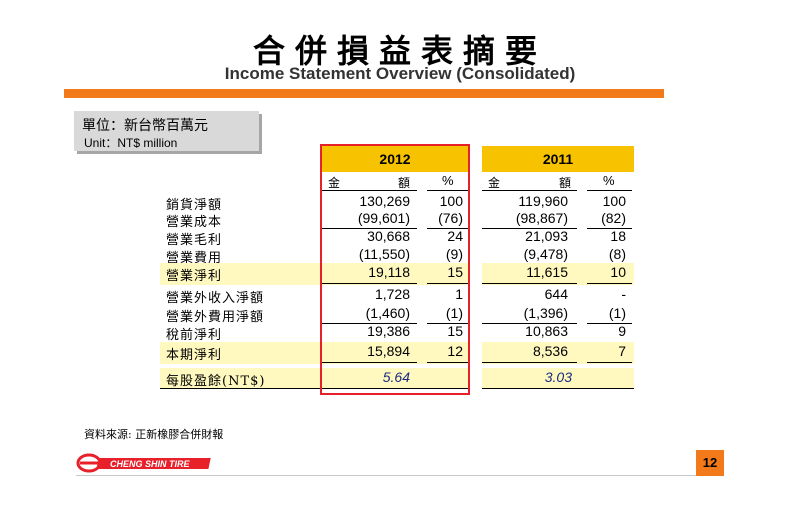 The height and width of the screenshot is (507, 800). I want to click on row-label: 營業成本, so click(194, 222).